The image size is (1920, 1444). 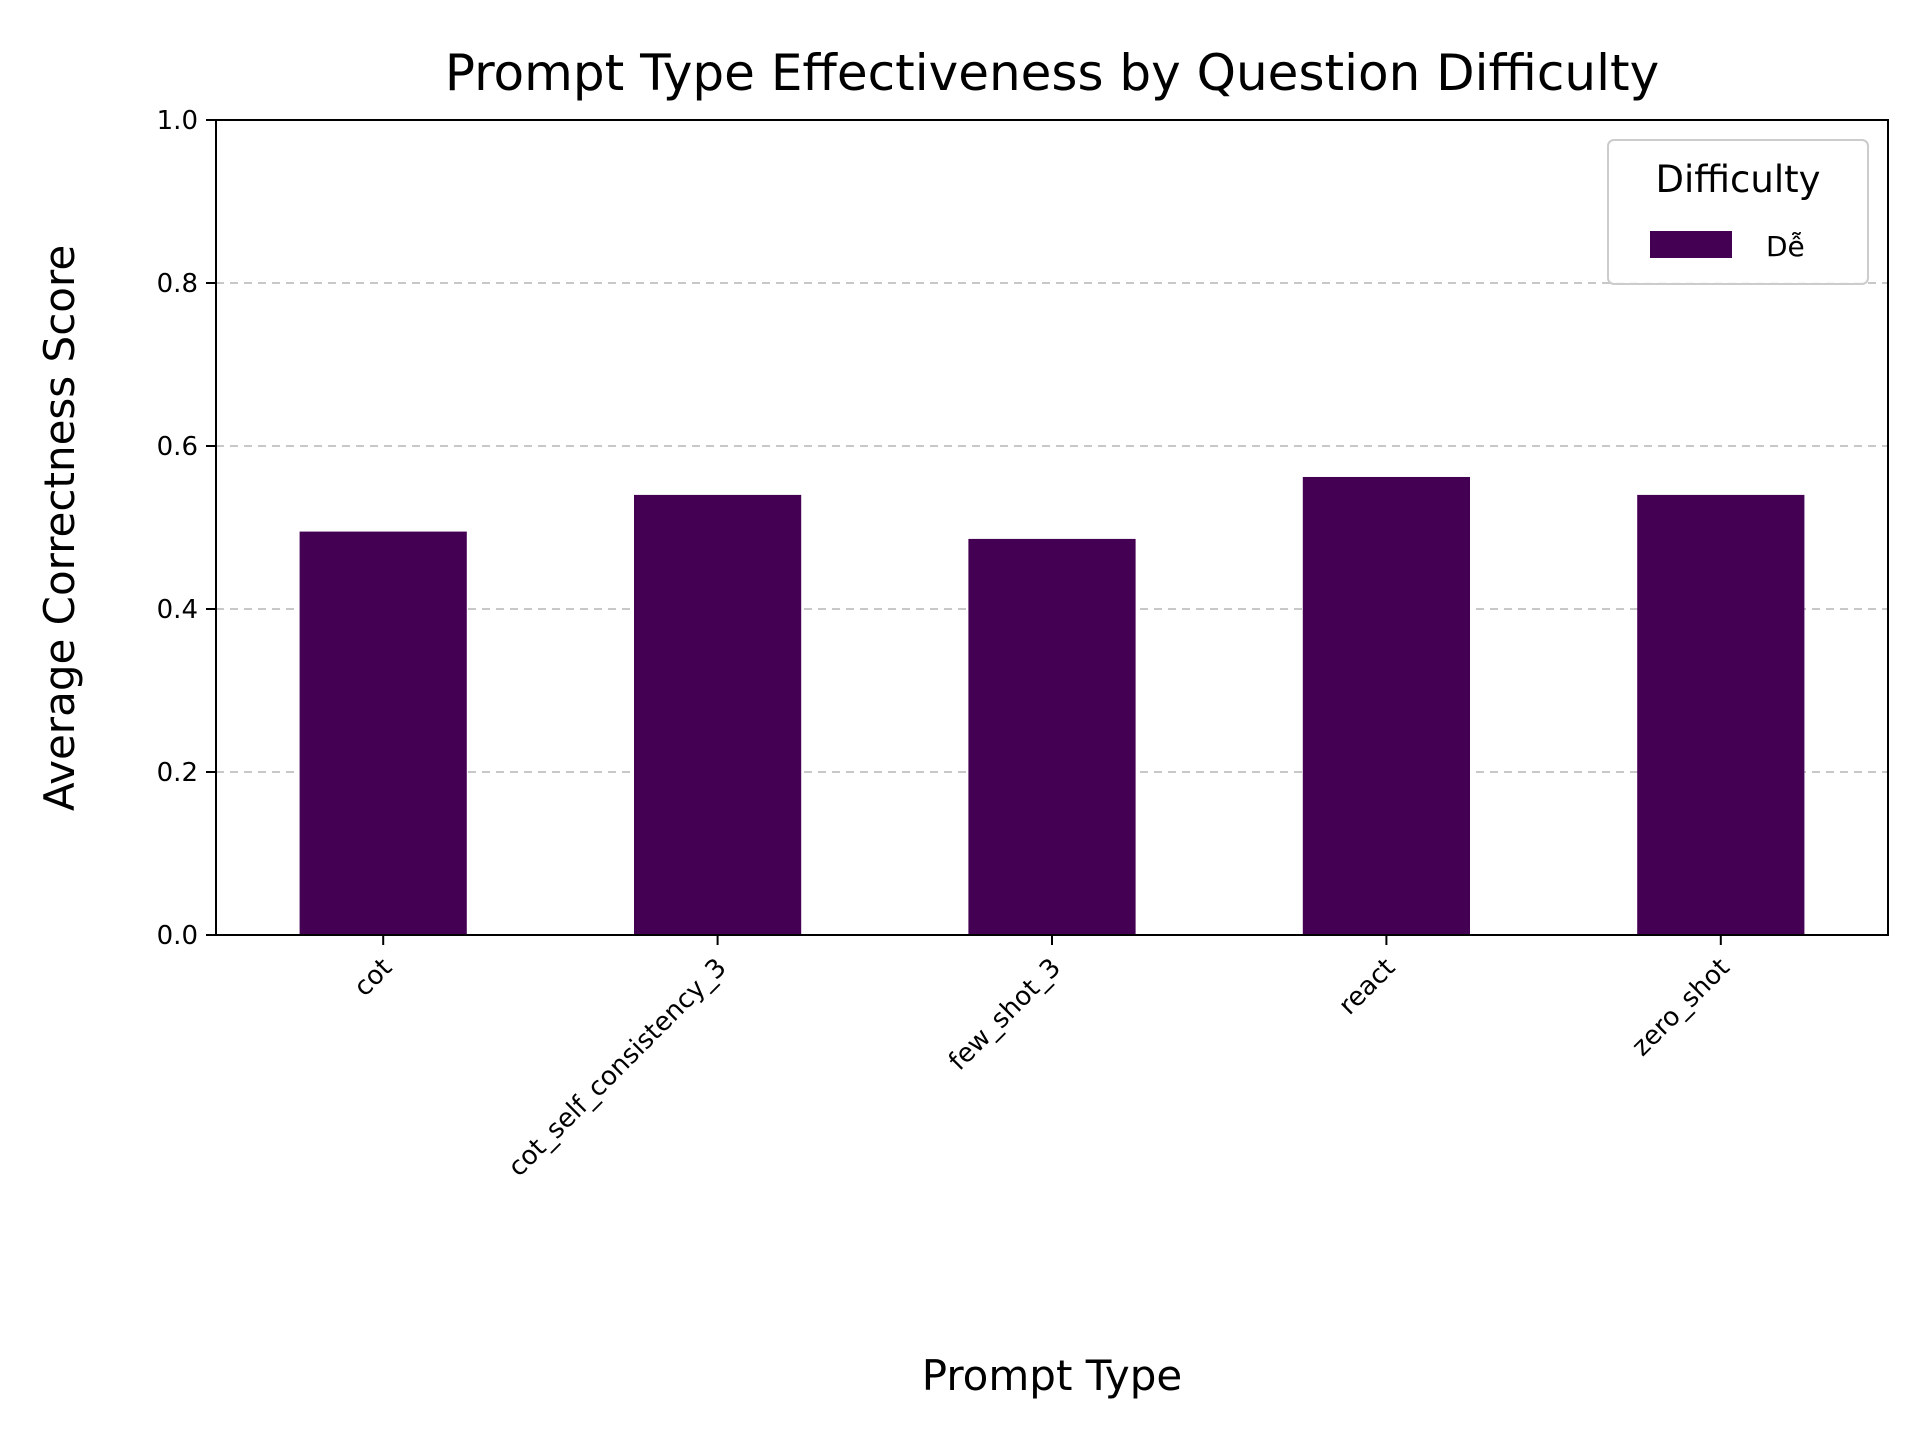 I want to click on legend: Difficulty Dễ, so click(x=1738, y=212).